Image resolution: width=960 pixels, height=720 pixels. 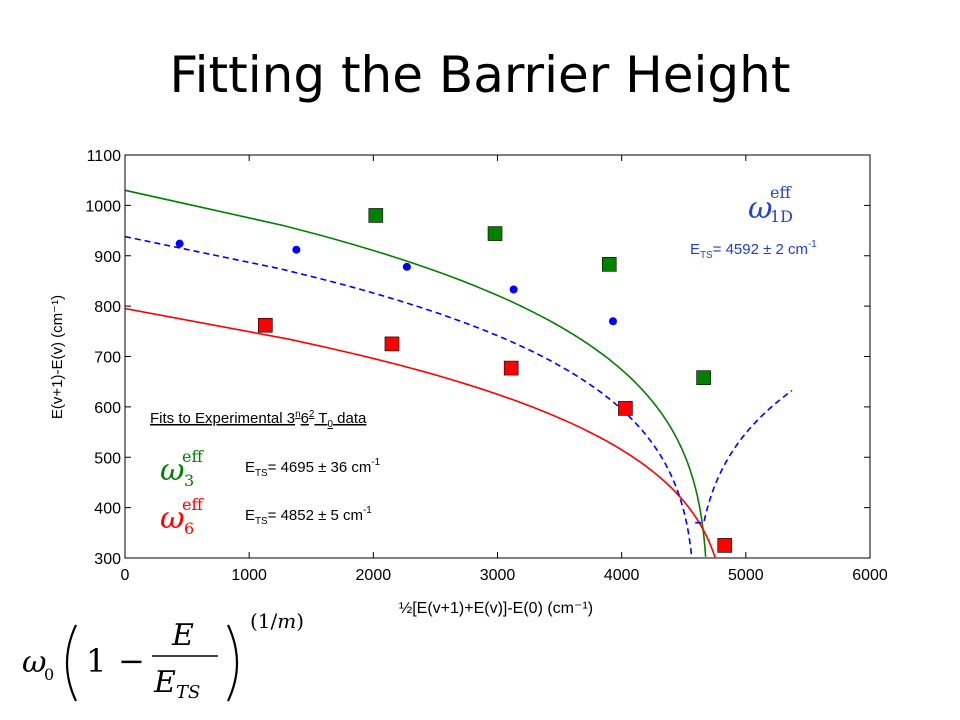 I want to click on y-tick-label: 800, so click(x=107, y=307).